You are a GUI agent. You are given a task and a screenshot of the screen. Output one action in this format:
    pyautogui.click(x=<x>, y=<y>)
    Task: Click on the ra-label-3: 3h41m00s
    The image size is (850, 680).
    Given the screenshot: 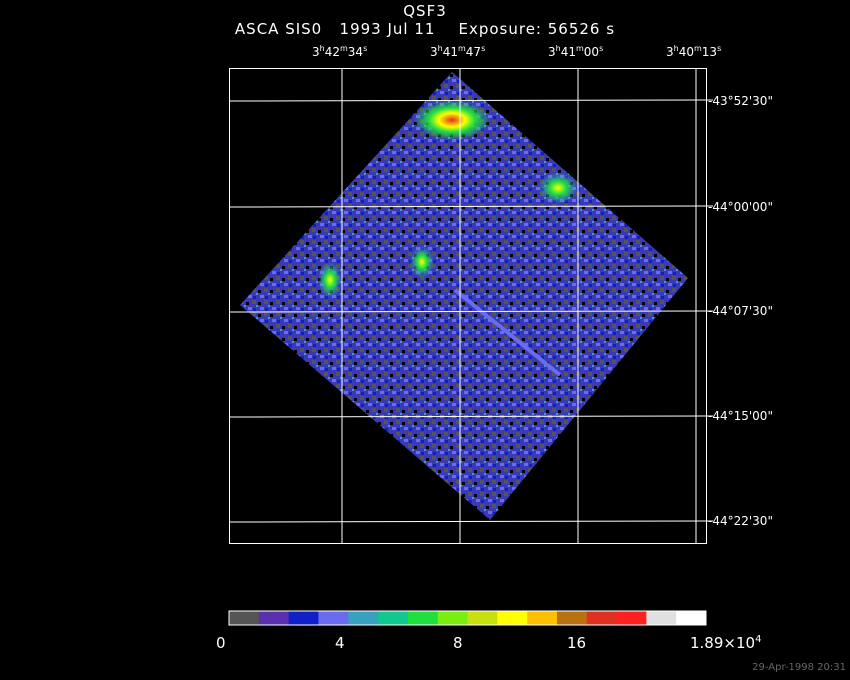 What is the action you would take?
    pyautogui.click(x=576, y=51)
    